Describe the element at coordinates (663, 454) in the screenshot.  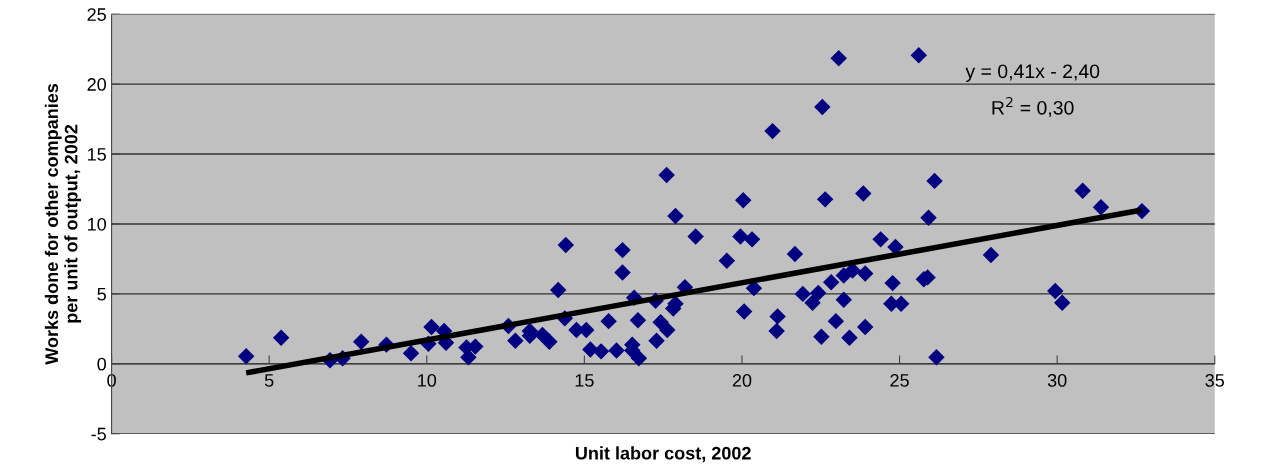
I see `x-axis-title: Unit labor cost, 2002` at that location.